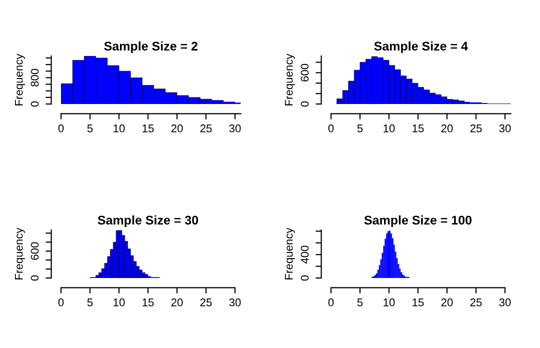  What do you see at coordinates (151, 47) in the screenshot?
I see `chart-title: Sample Size = 2` at bounding box center [151, 47].